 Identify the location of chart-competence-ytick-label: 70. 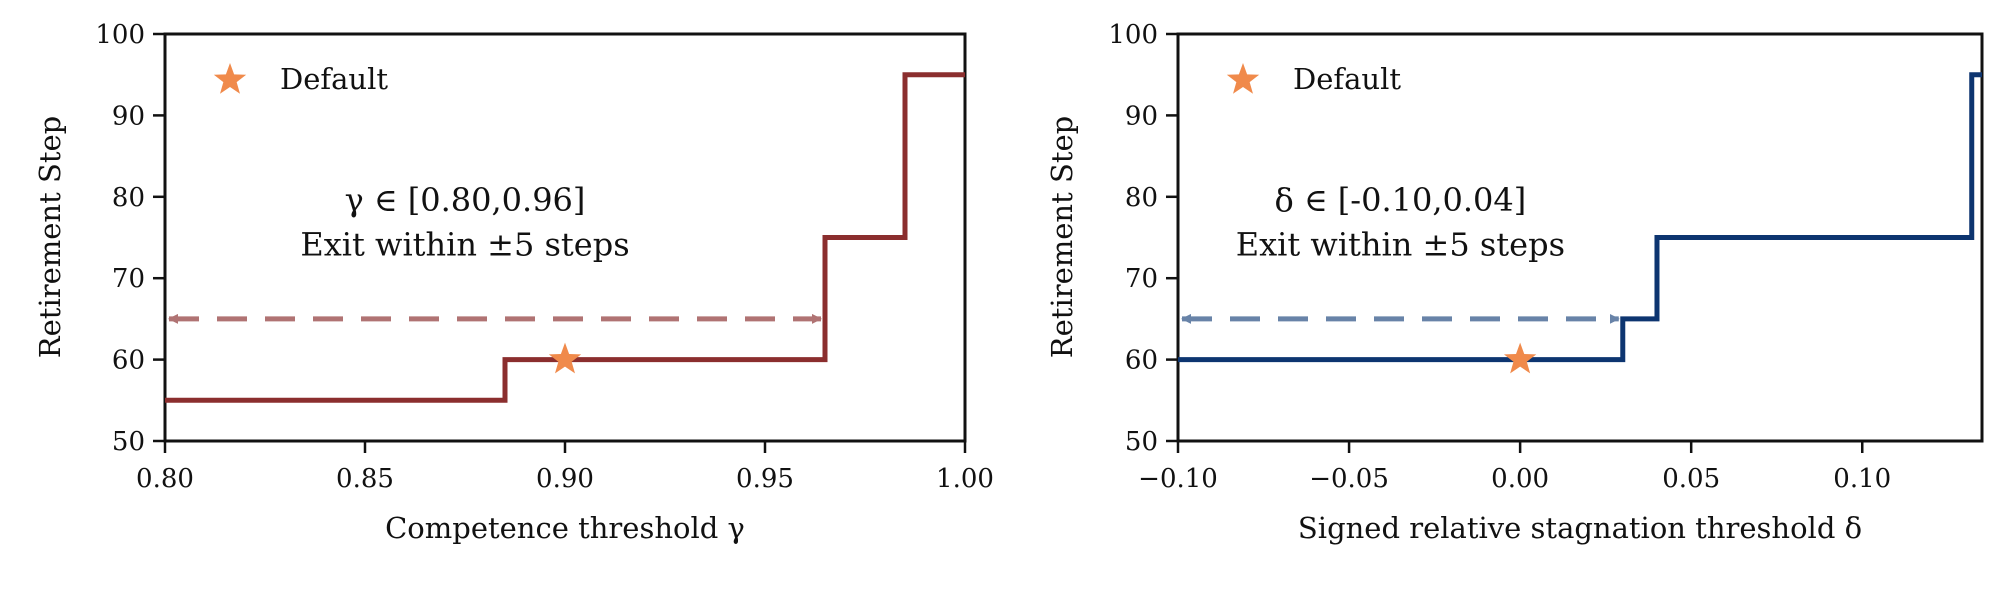
(128, 279).